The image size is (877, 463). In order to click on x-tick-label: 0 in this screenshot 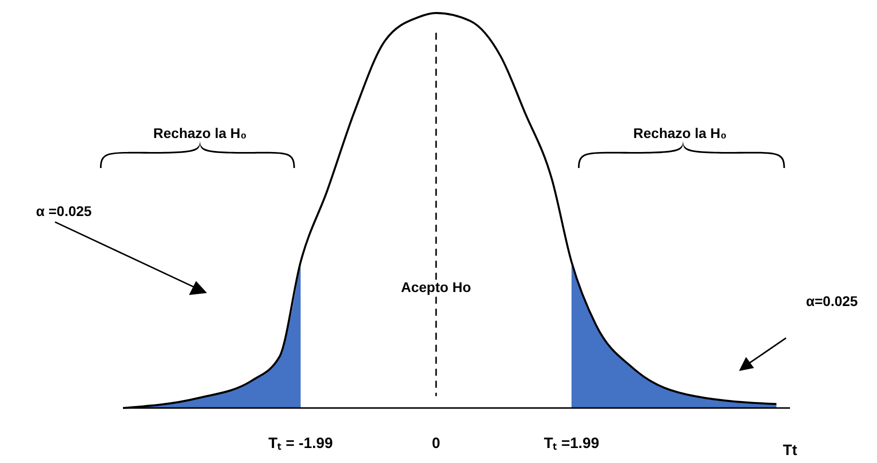, I will do `click(436, 443)`.